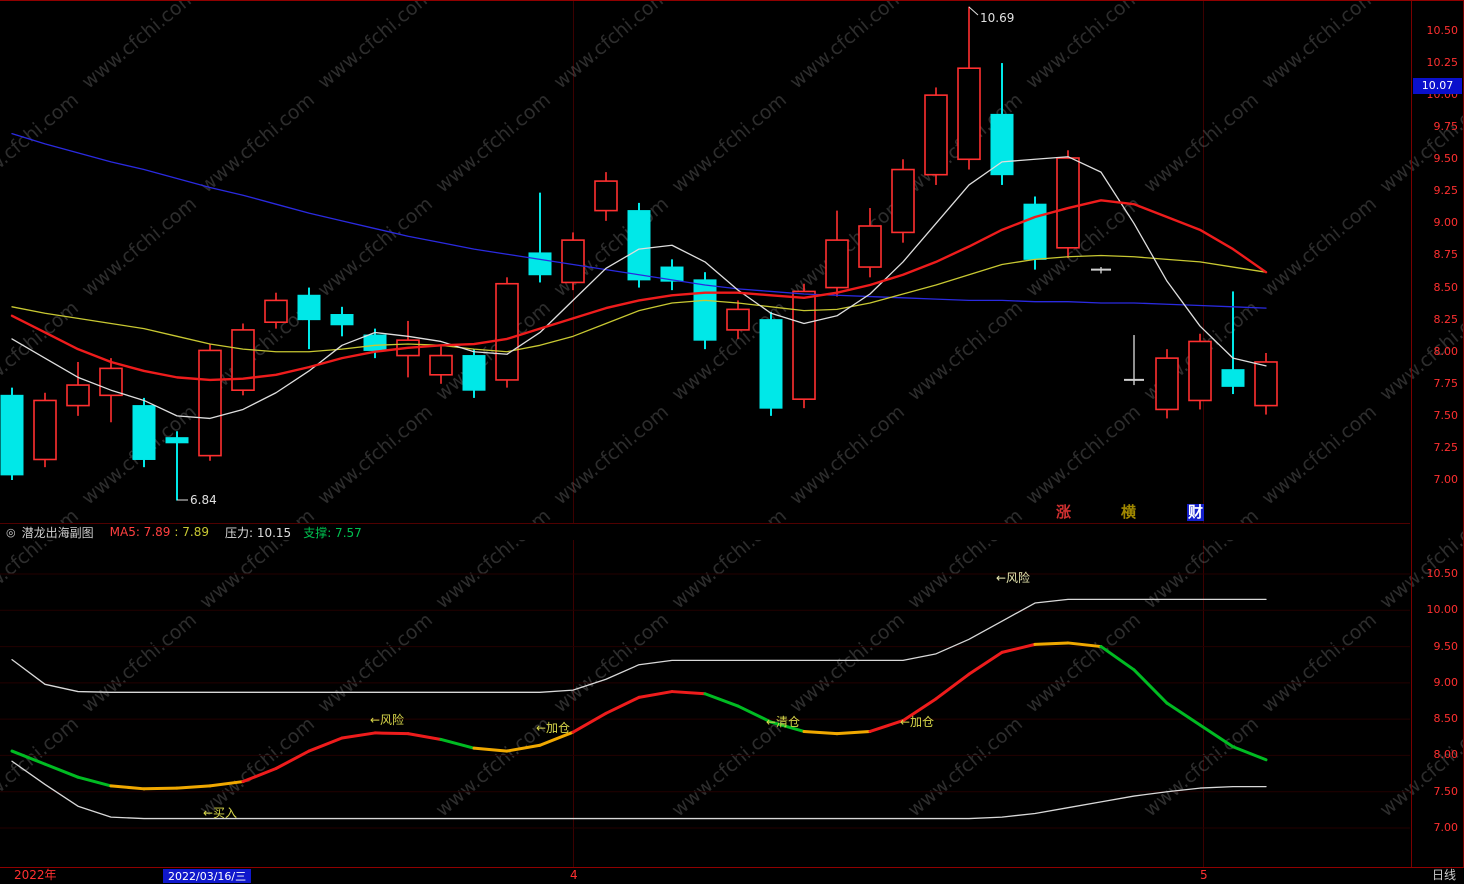 The width and height of the screenshot is (1464, 884). Describe the element at coordinates (997, 18) in the screenshot. I see `extreme-price-label: 10.69` at that location.